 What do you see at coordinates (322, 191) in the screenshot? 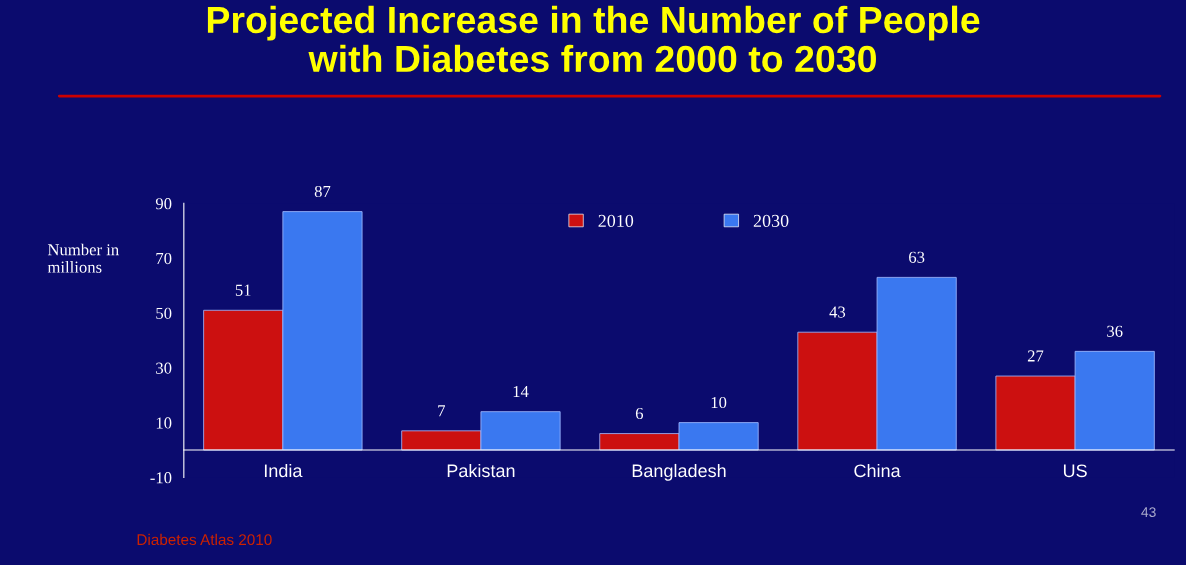
I see `data-label: 87` at bounding box center [322, 191].